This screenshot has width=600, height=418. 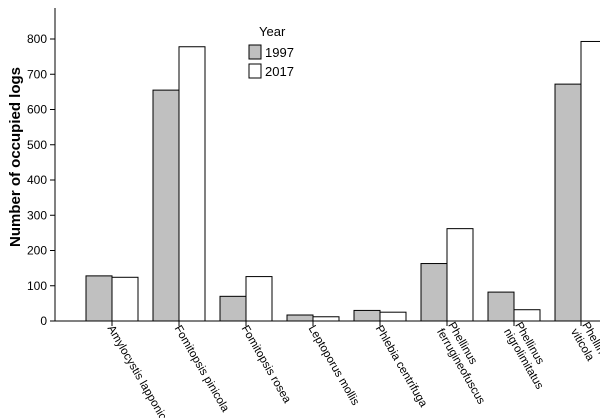 I want to click on legend: Year 1997 2017, so click(x=271, y=51).